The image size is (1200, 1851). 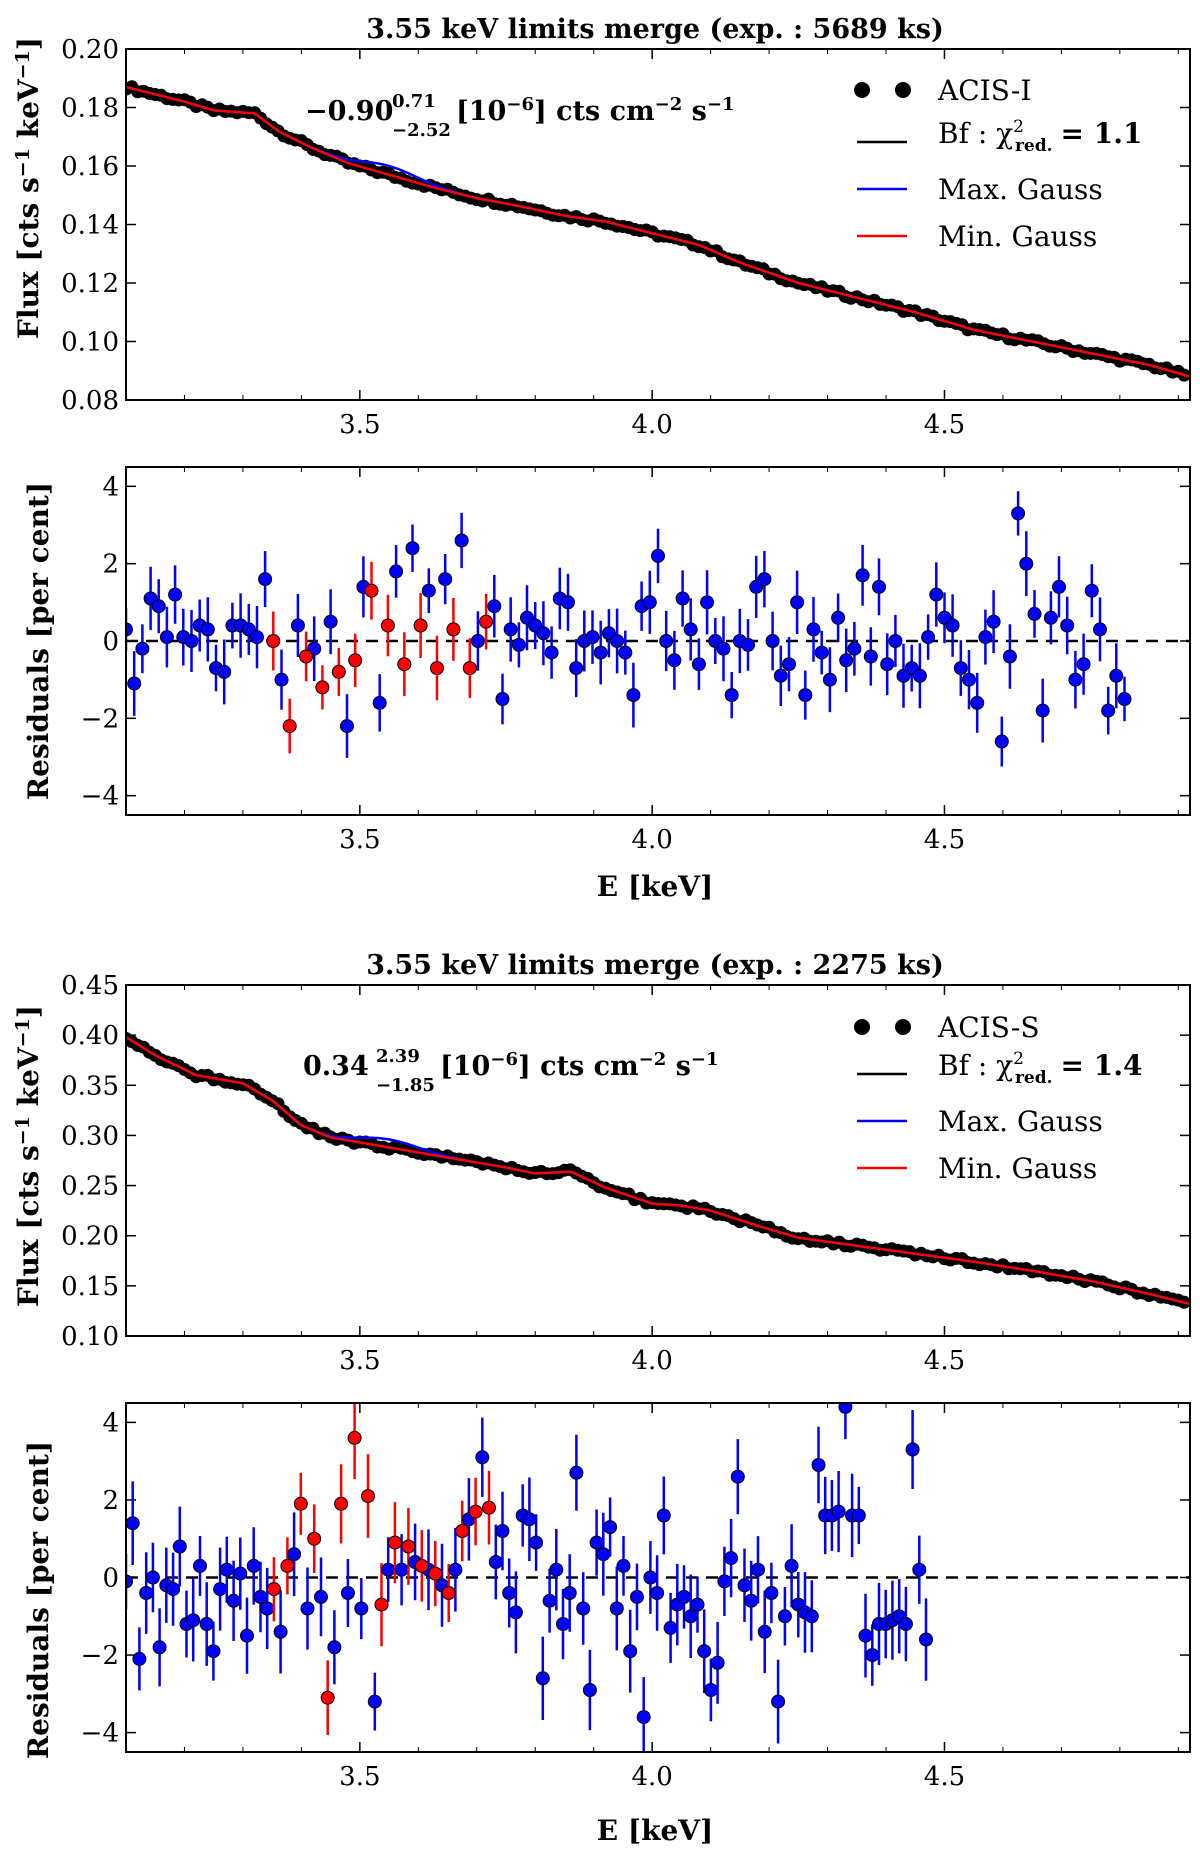 I want to click on legend-bestfit: Bf : χ2 red. = 1.4, so click(x=1040, y=1068).